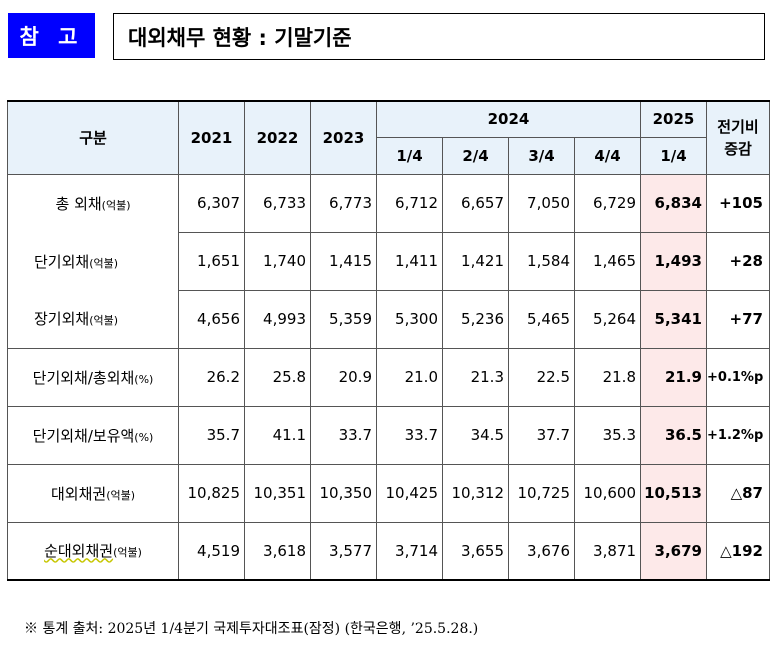 This screenshot has width=774, height=645. I want to click on value-cell: 1,421, so click(475, 261).